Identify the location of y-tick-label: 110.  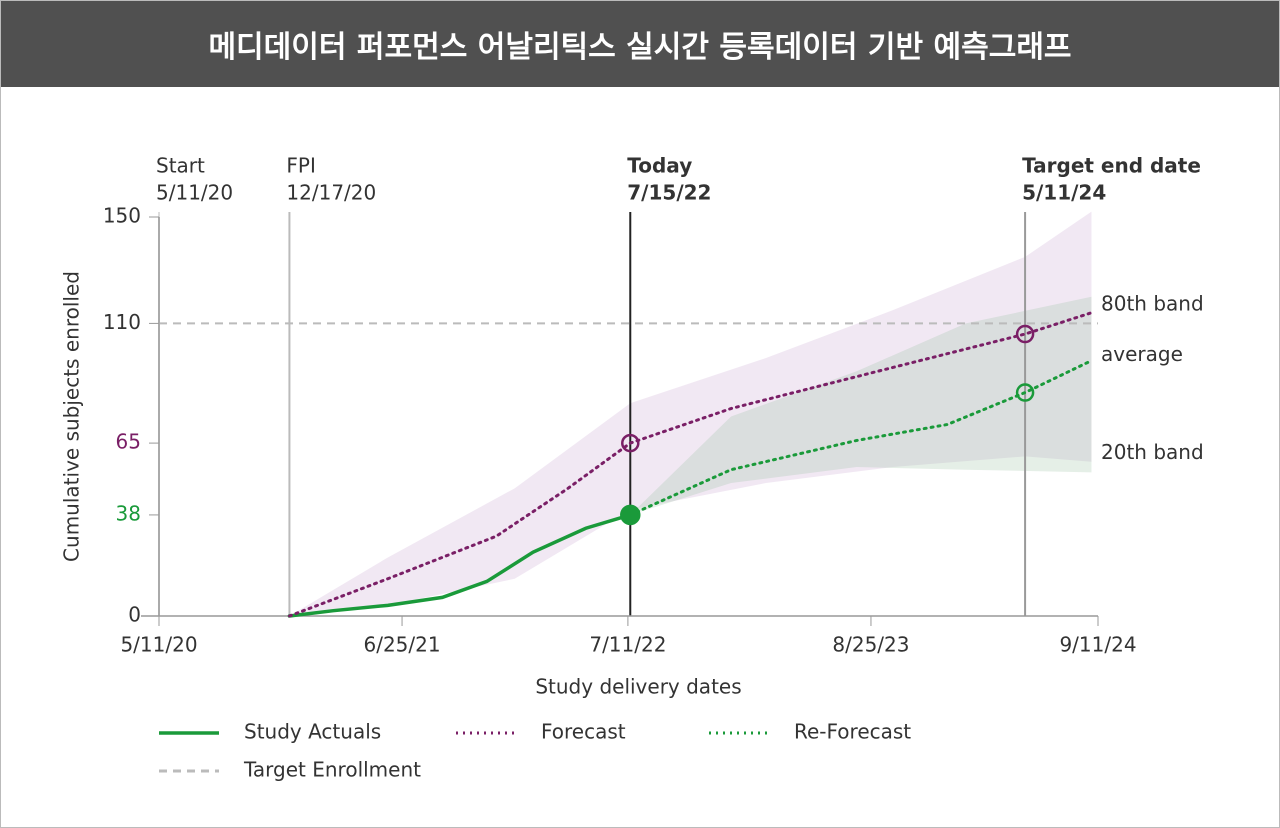
(122, 322).